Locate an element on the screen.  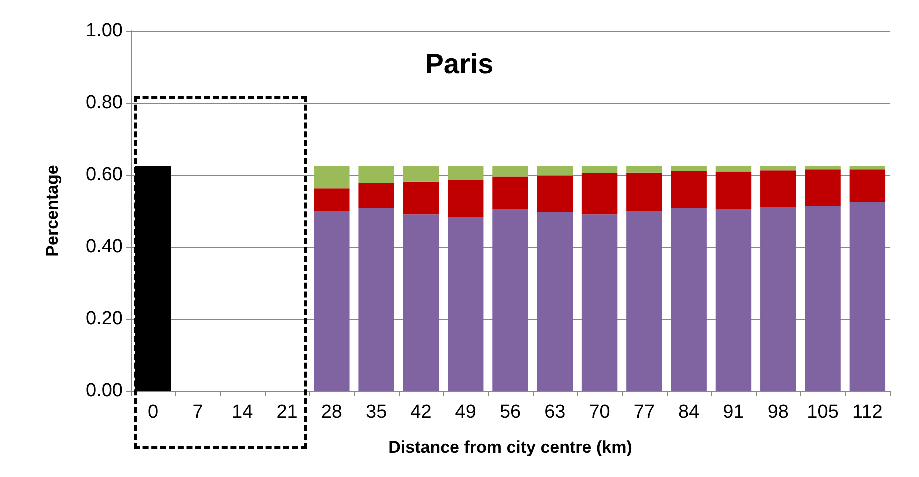
x-tick-label: 7 is located at coordinates (198, 412).